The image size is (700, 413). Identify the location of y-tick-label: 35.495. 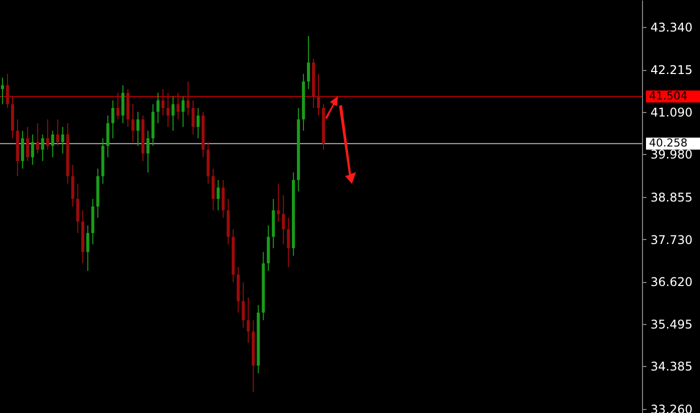
(671, 325).